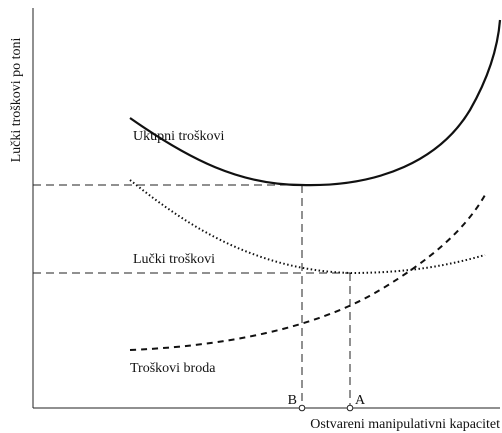 This screenshot has height=433, width=502. What do you see at coordinates (360, 400) in the screenshot?
I see `point-label: A` at bounding box center [360, 400].